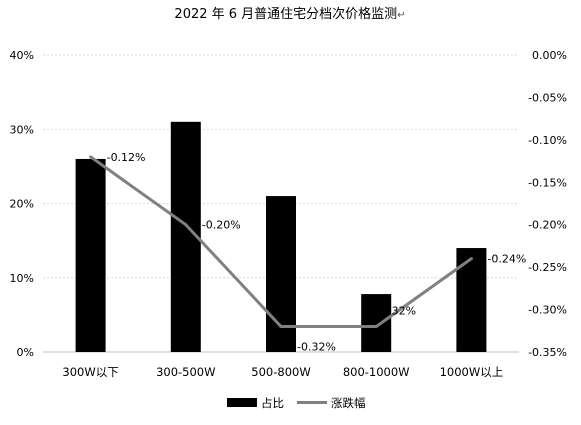  I want to click on category-label: 1000W以上, so click(472, 372).